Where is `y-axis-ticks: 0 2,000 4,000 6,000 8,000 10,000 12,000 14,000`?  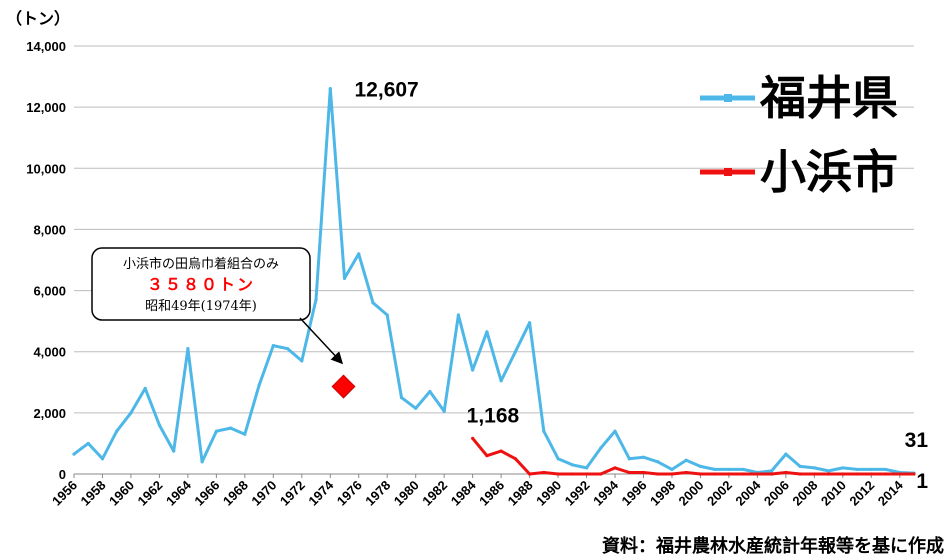
y-axis-ticks: 0 2,000 4,000 6,000 8,000 10,000 12,000 14,000 is located at coordinates (46, 260).